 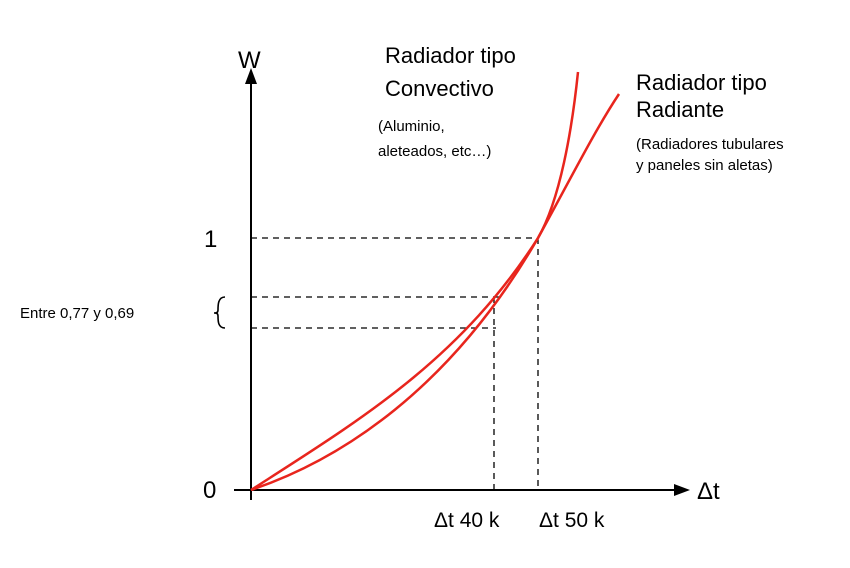 What do you see at coordinates (701, 82) in the screenshot?
I see `radiante-title-line1: Radiador tipo` at bounding box center [701, 82].